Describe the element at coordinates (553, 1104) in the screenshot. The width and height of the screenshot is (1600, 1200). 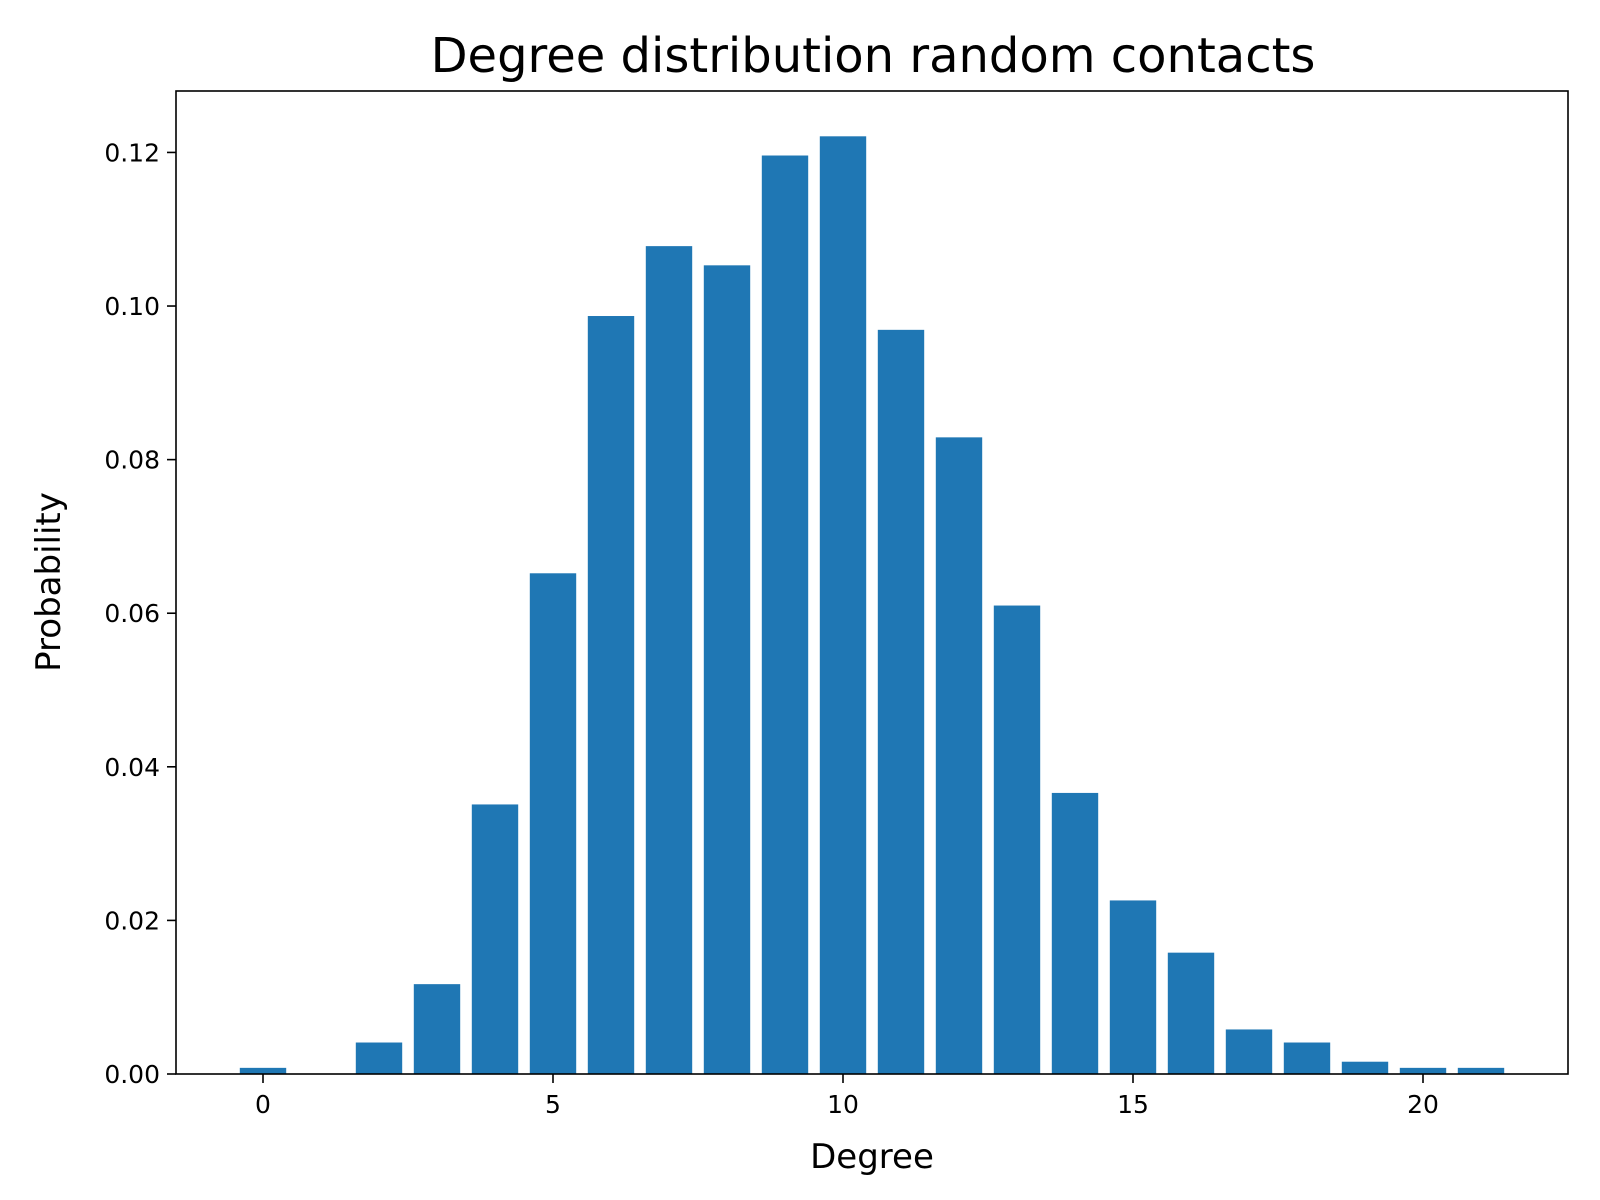
I see `x-tick-label: 5` at that location.